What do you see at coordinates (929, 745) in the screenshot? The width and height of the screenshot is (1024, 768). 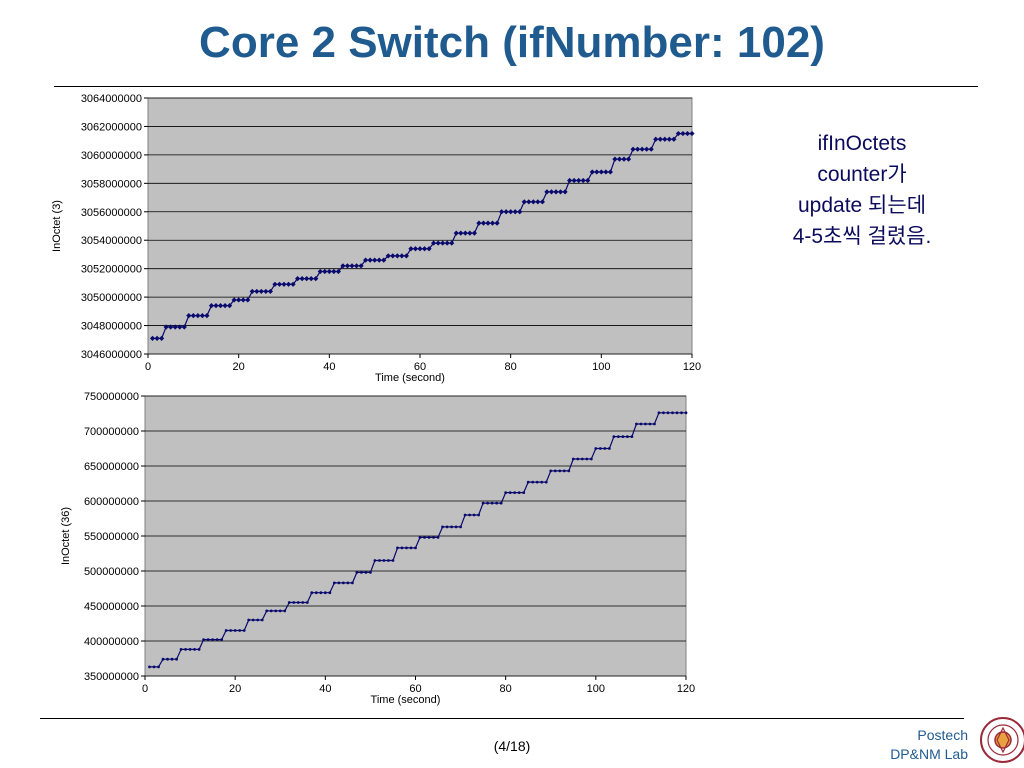 I see `lab-name: Postech DP&NM Lab` at bounding box center [929, 745].